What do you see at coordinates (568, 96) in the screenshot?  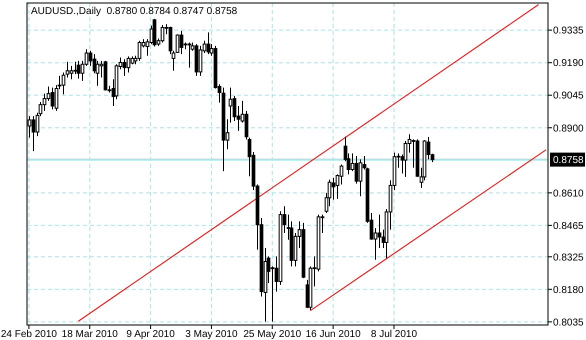 I see `y-tick-label: 0.9045` at bounding box center [568, 96].